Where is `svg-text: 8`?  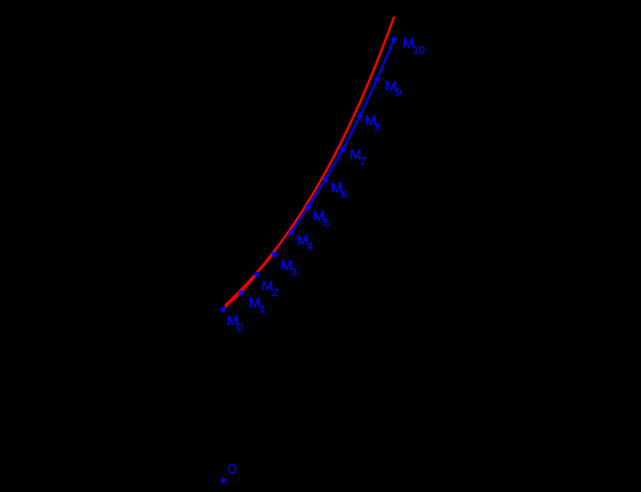 svg-text: 8 is located at coordinates (378, 128).